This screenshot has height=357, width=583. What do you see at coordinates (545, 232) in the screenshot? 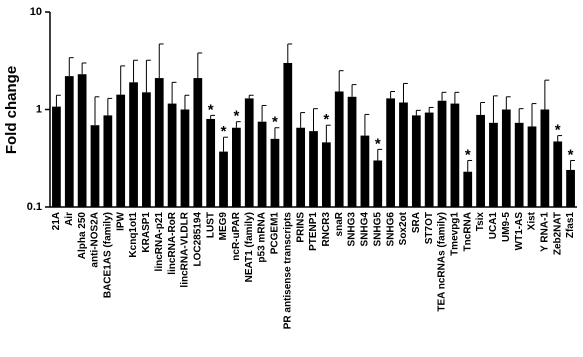
I see `x-tick-label: Y RNA-1` at bounding box center [545, 232].